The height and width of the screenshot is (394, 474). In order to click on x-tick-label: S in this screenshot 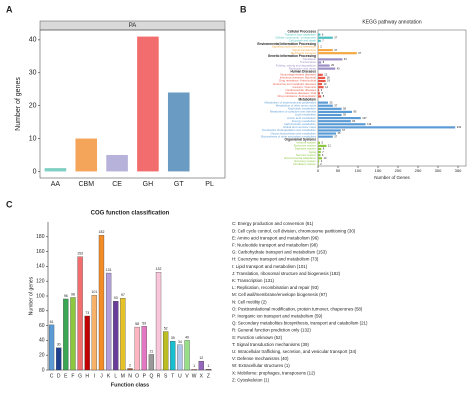, I will do `click(166, 376)`.